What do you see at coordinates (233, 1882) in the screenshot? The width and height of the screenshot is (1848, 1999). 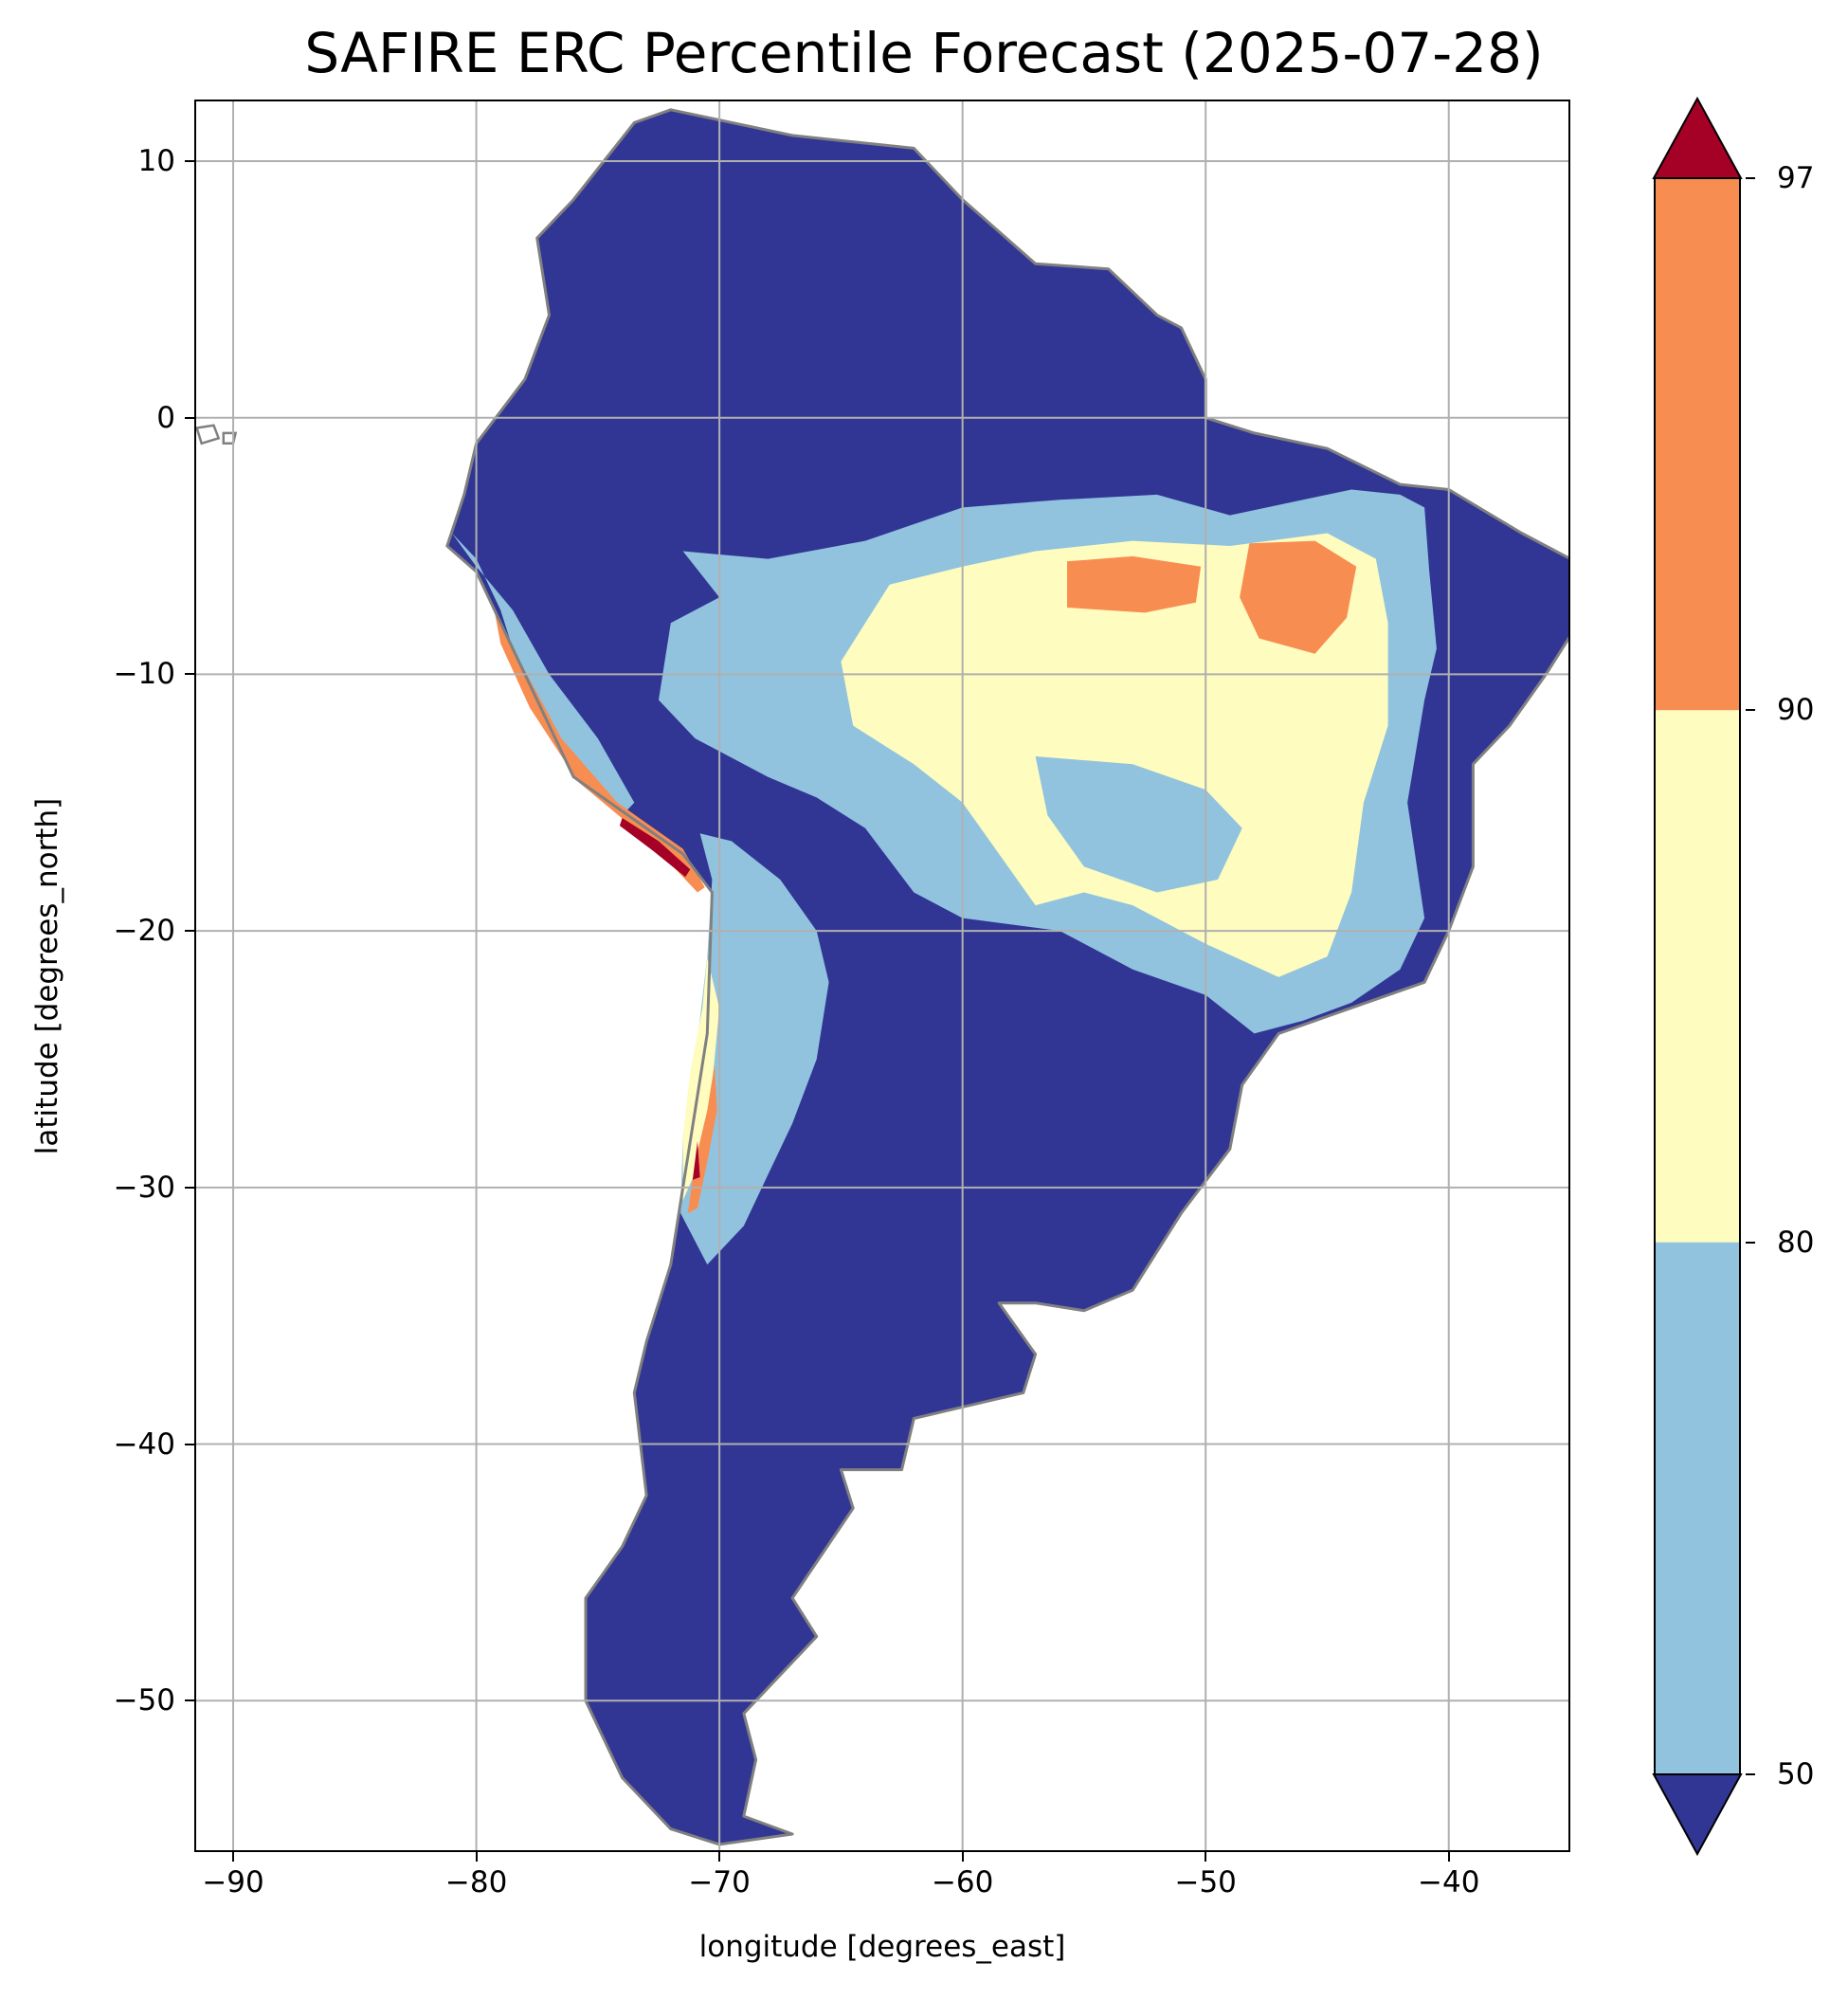 I see `x-tick-label: −90` at bounding box center [233, 1882].